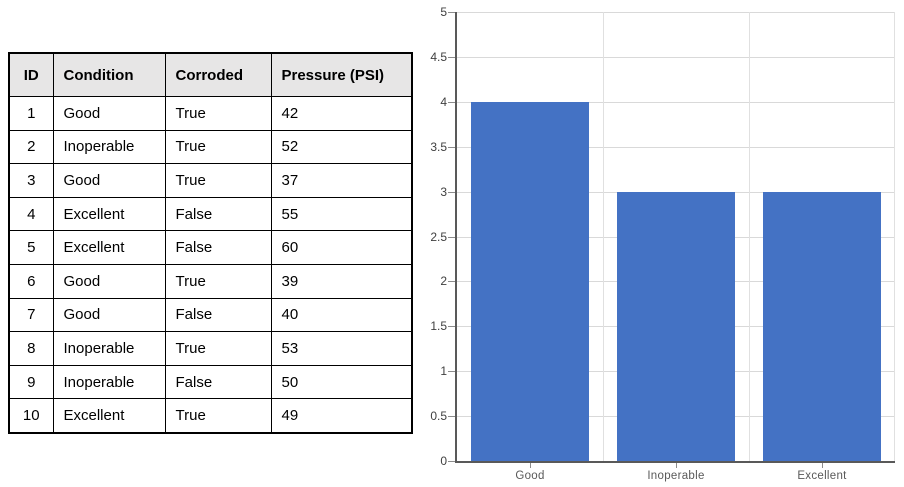 The height and width of the screenshot is (487, 904). Describe the element at coordinates (31, 74) in the screenshot. I see `column-header-id: ID` at that location.